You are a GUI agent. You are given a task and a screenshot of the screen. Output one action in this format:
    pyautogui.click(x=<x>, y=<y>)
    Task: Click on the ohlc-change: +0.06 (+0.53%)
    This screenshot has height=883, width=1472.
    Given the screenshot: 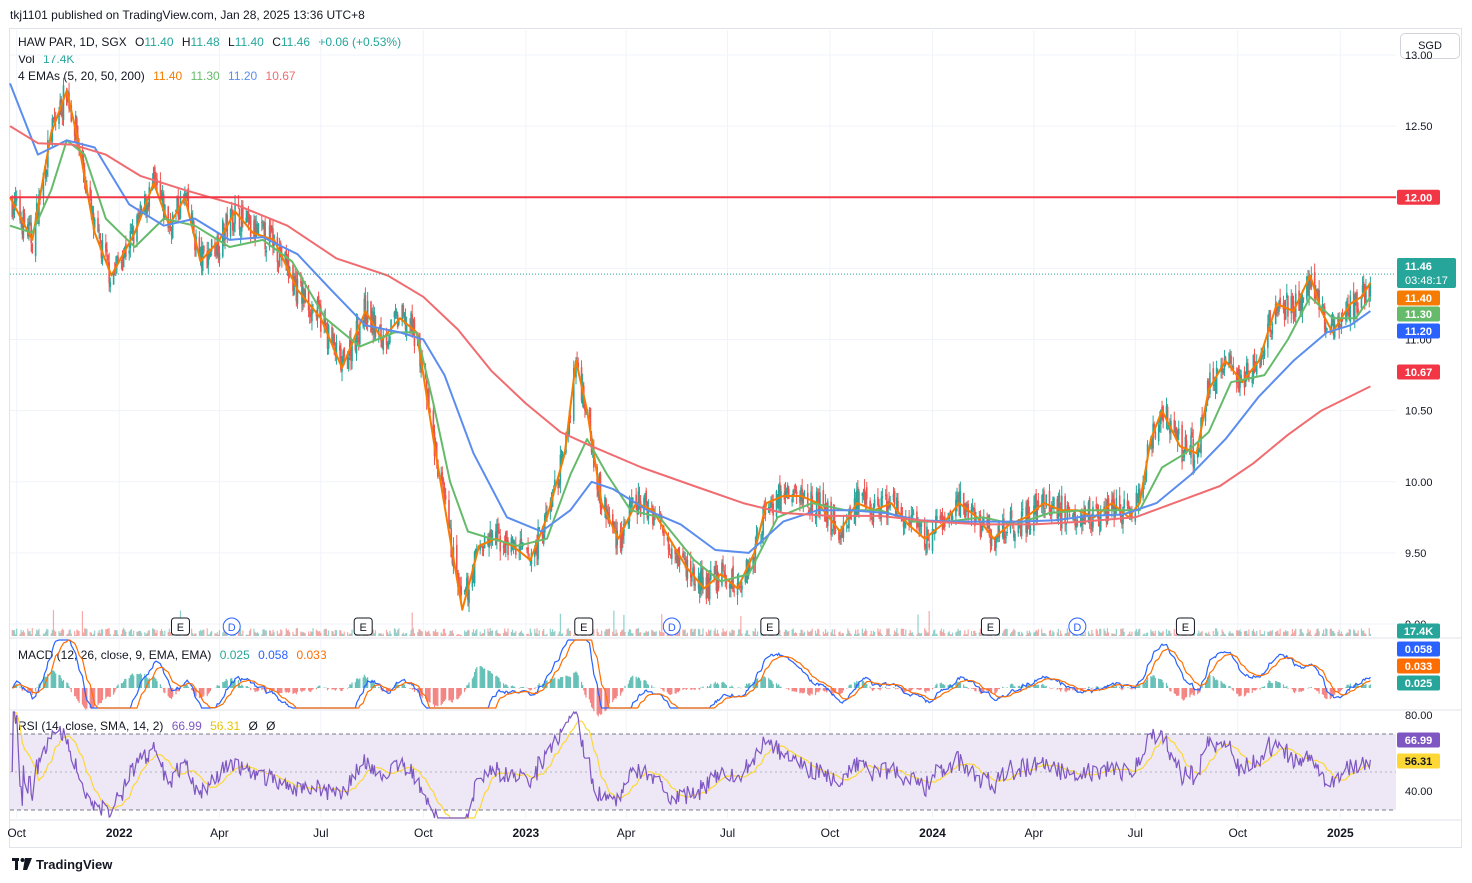 What is the action you would take?
    pyautogui.click(x=360, y=42)
    